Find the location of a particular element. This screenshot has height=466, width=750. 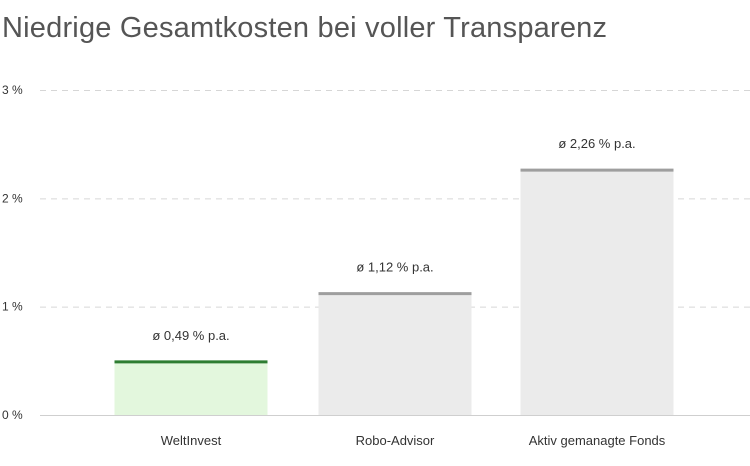

data-label: ø 0,49 % p.a. is located at coordinates (190, 335).